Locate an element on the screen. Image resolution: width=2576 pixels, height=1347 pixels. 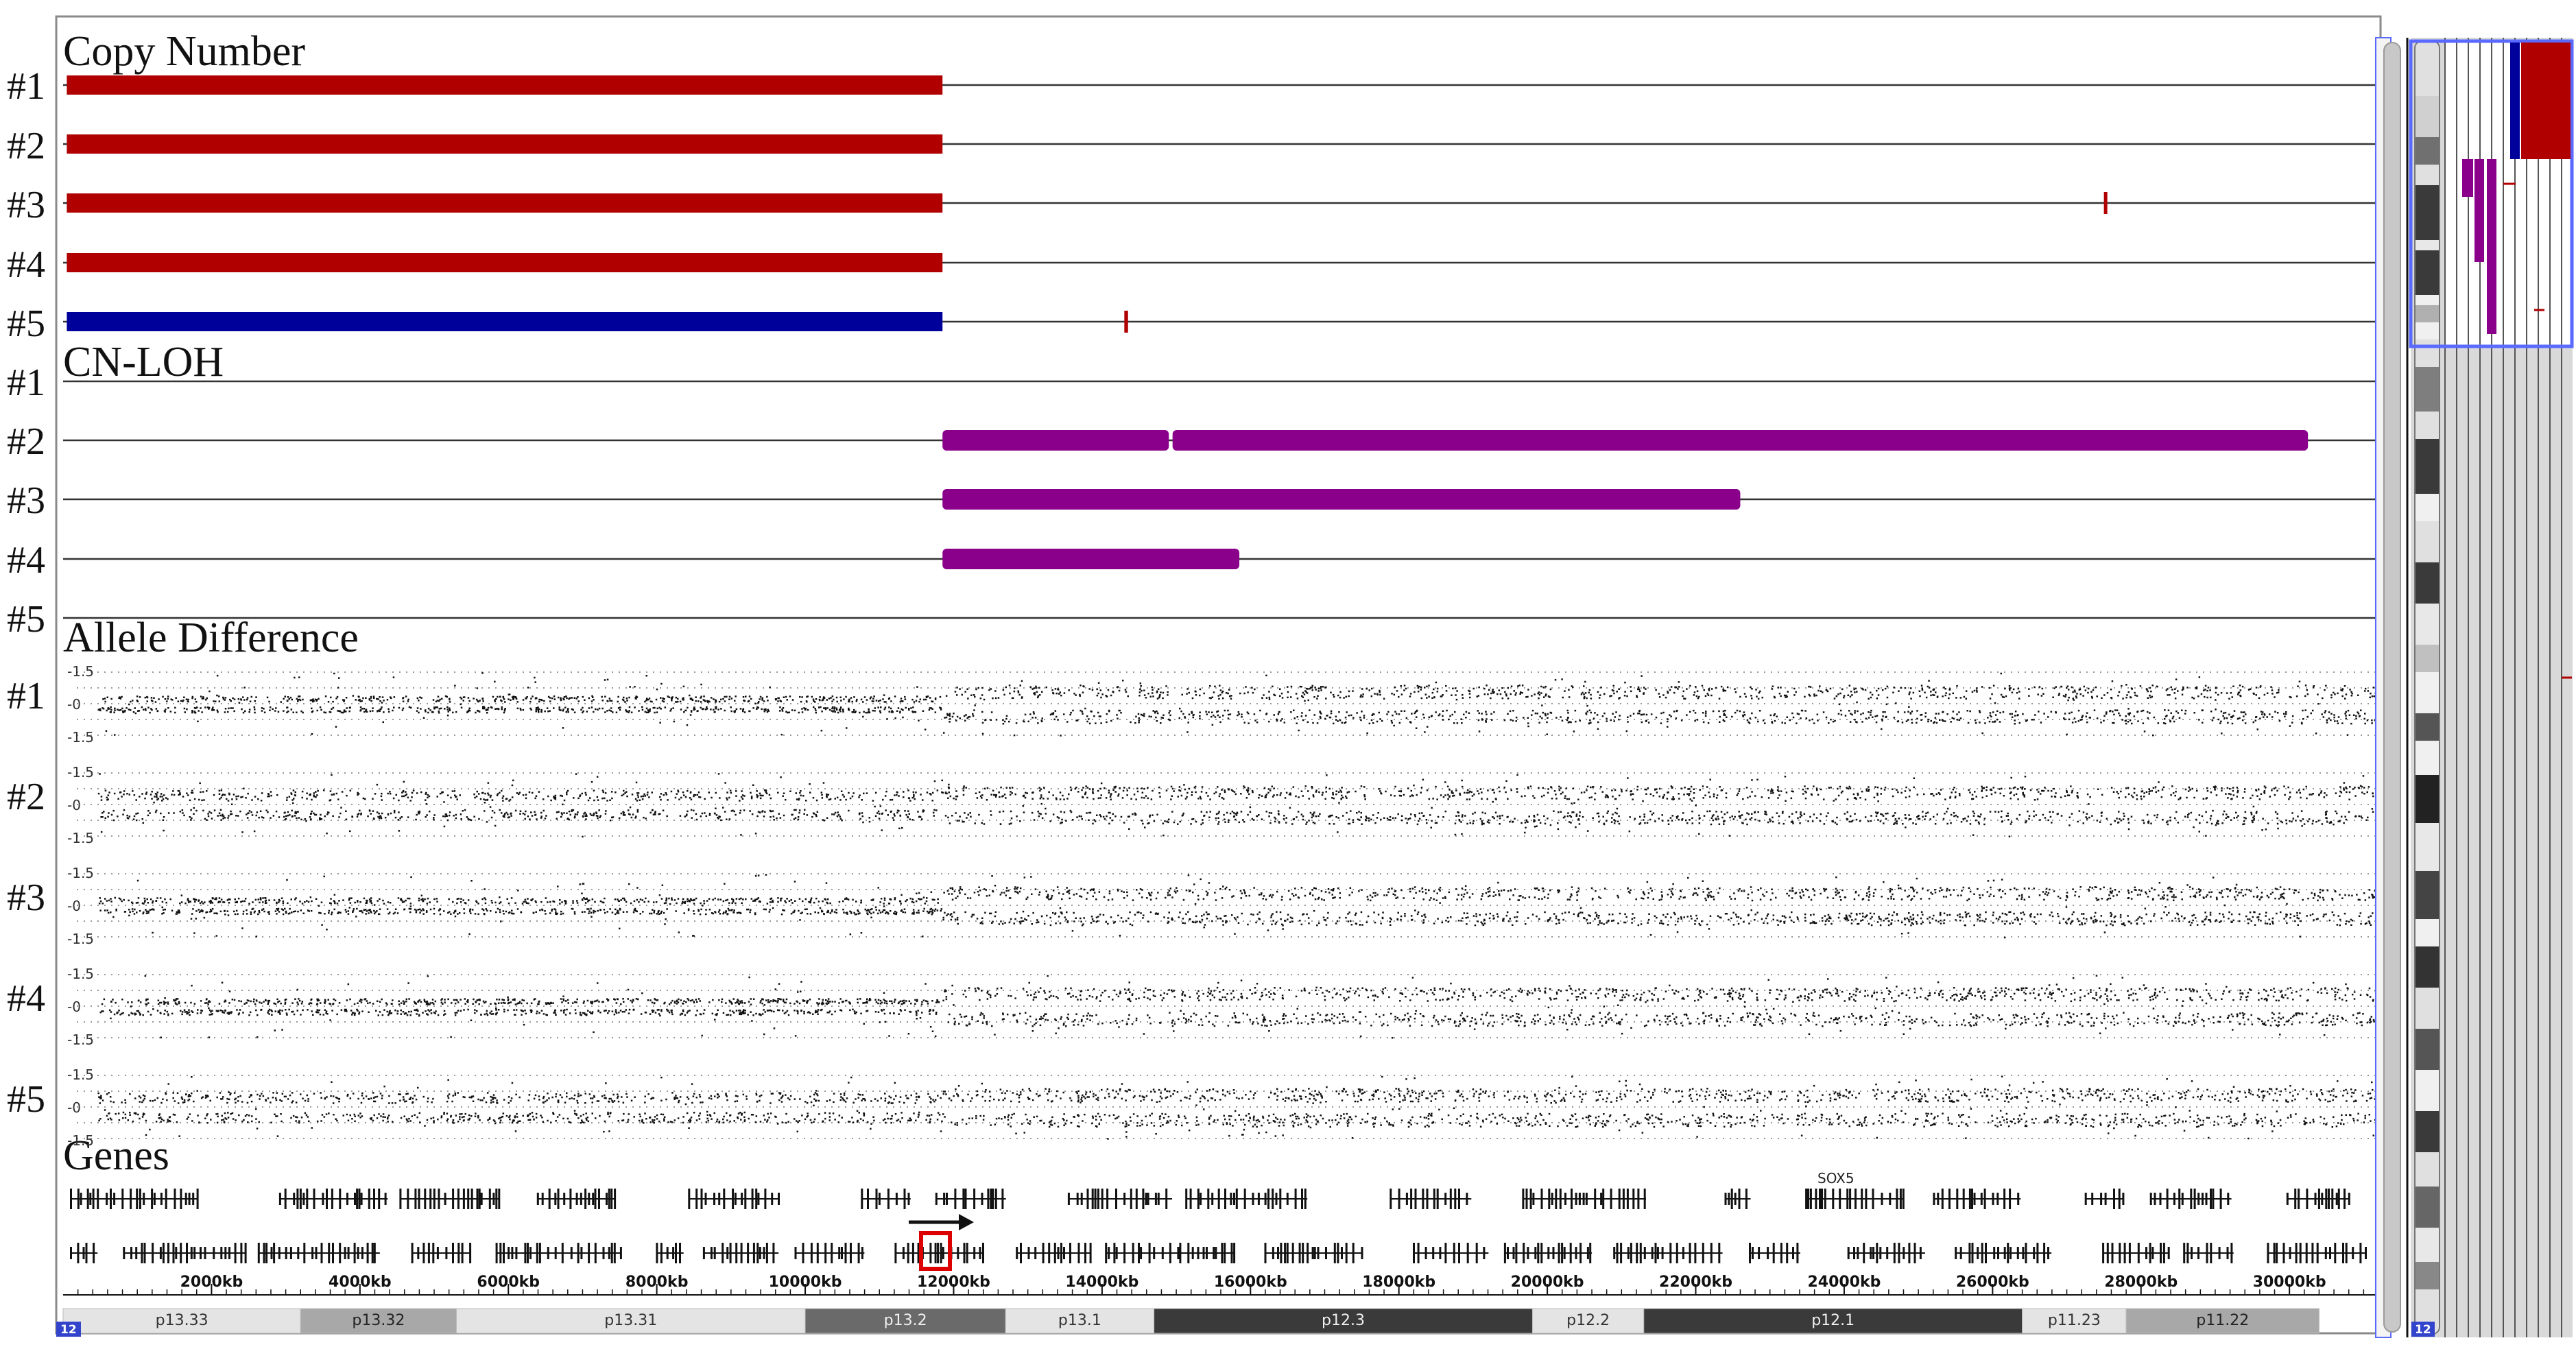
overview-viewport is located at coordinates (2491, 193).